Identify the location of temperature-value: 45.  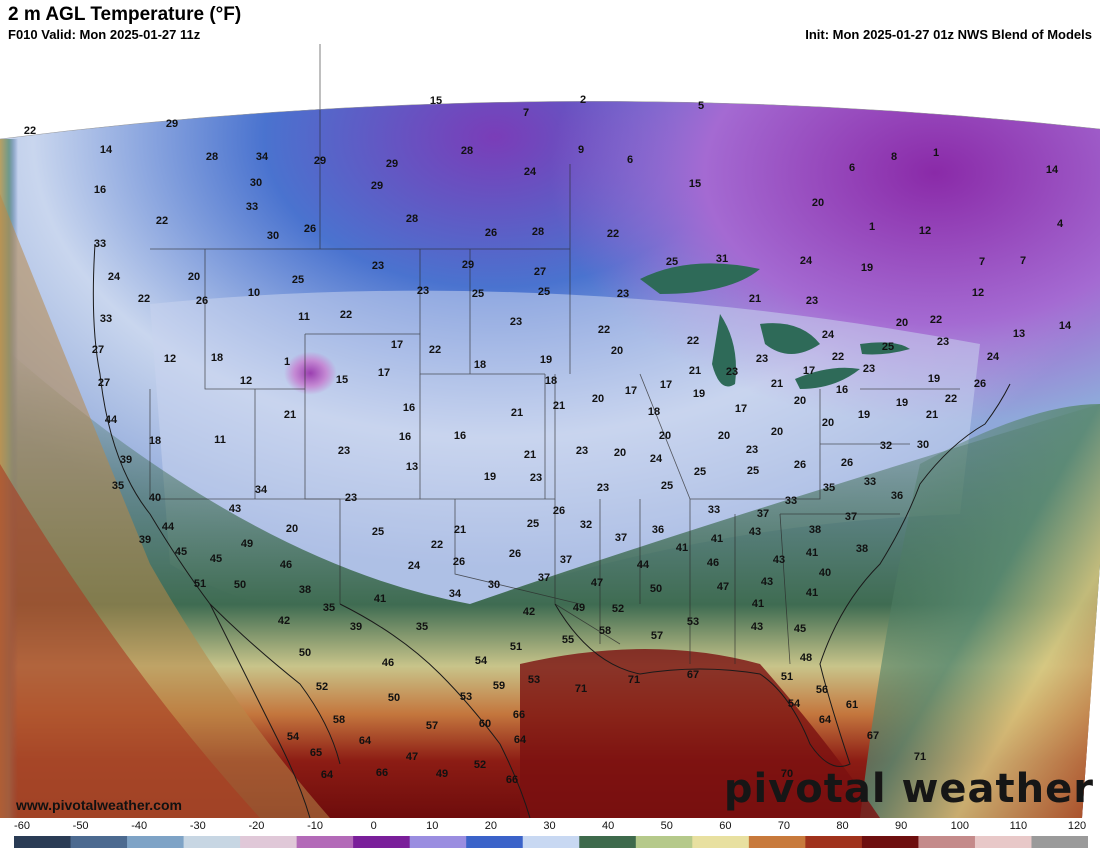
(216, 559).